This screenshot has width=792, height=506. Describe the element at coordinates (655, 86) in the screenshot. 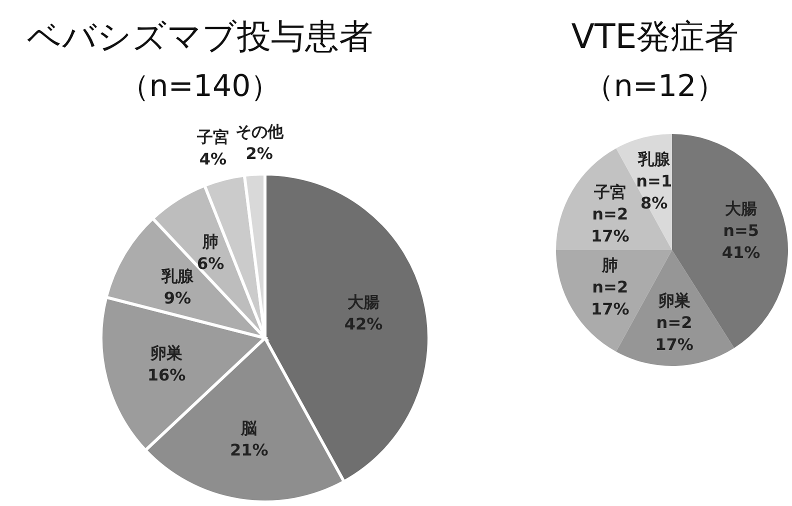

I see `chart-subtitle: （n=12）` at that location.